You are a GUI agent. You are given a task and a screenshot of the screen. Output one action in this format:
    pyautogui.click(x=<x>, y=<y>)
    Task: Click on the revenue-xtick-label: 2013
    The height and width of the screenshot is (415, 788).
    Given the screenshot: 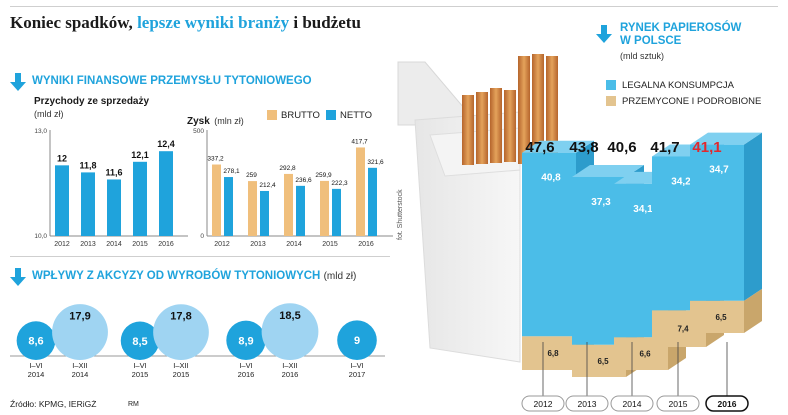 What is the action you would take?
    pyautogui.click(x=88, y=244)
    